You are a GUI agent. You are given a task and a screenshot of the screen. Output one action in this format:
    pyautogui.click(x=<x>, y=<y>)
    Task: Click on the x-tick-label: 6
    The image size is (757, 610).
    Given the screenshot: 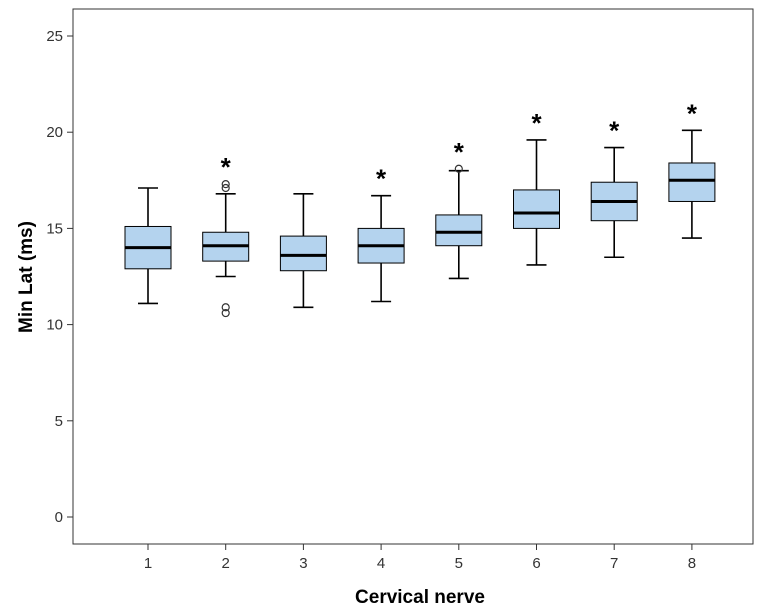 What is the action you would take?
    pyautogui.click(x=536, y=563)
    